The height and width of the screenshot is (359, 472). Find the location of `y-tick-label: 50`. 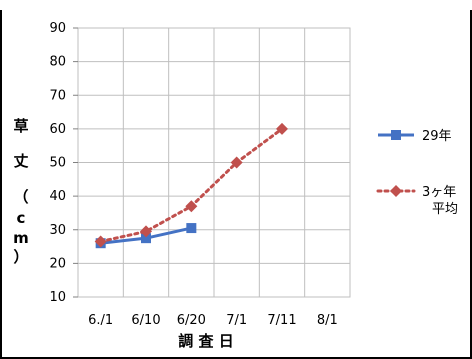

y-tick-label: 50 is located at coordinates (57, 163).